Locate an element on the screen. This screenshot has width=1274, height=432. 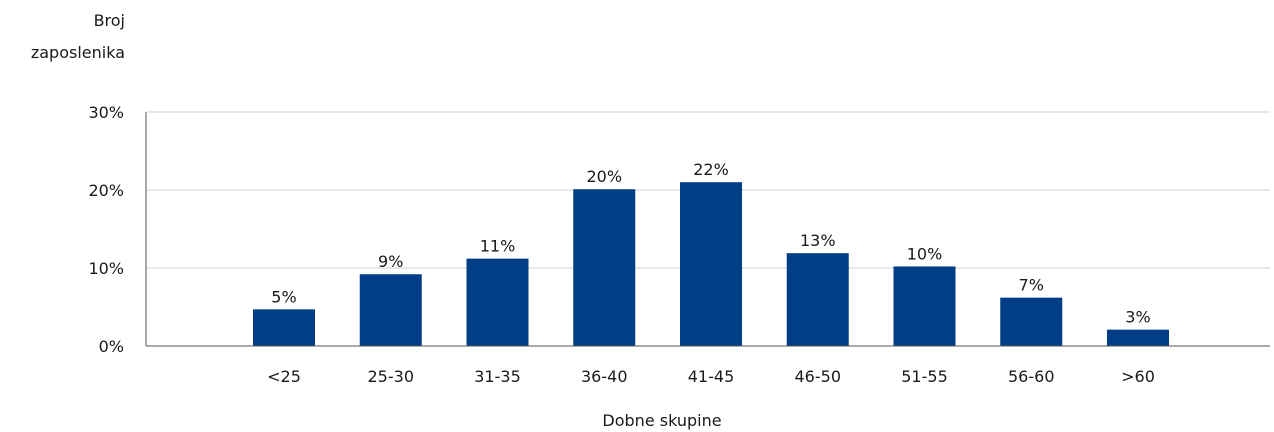
data-label: 13% is located at coordinates (818, 240).